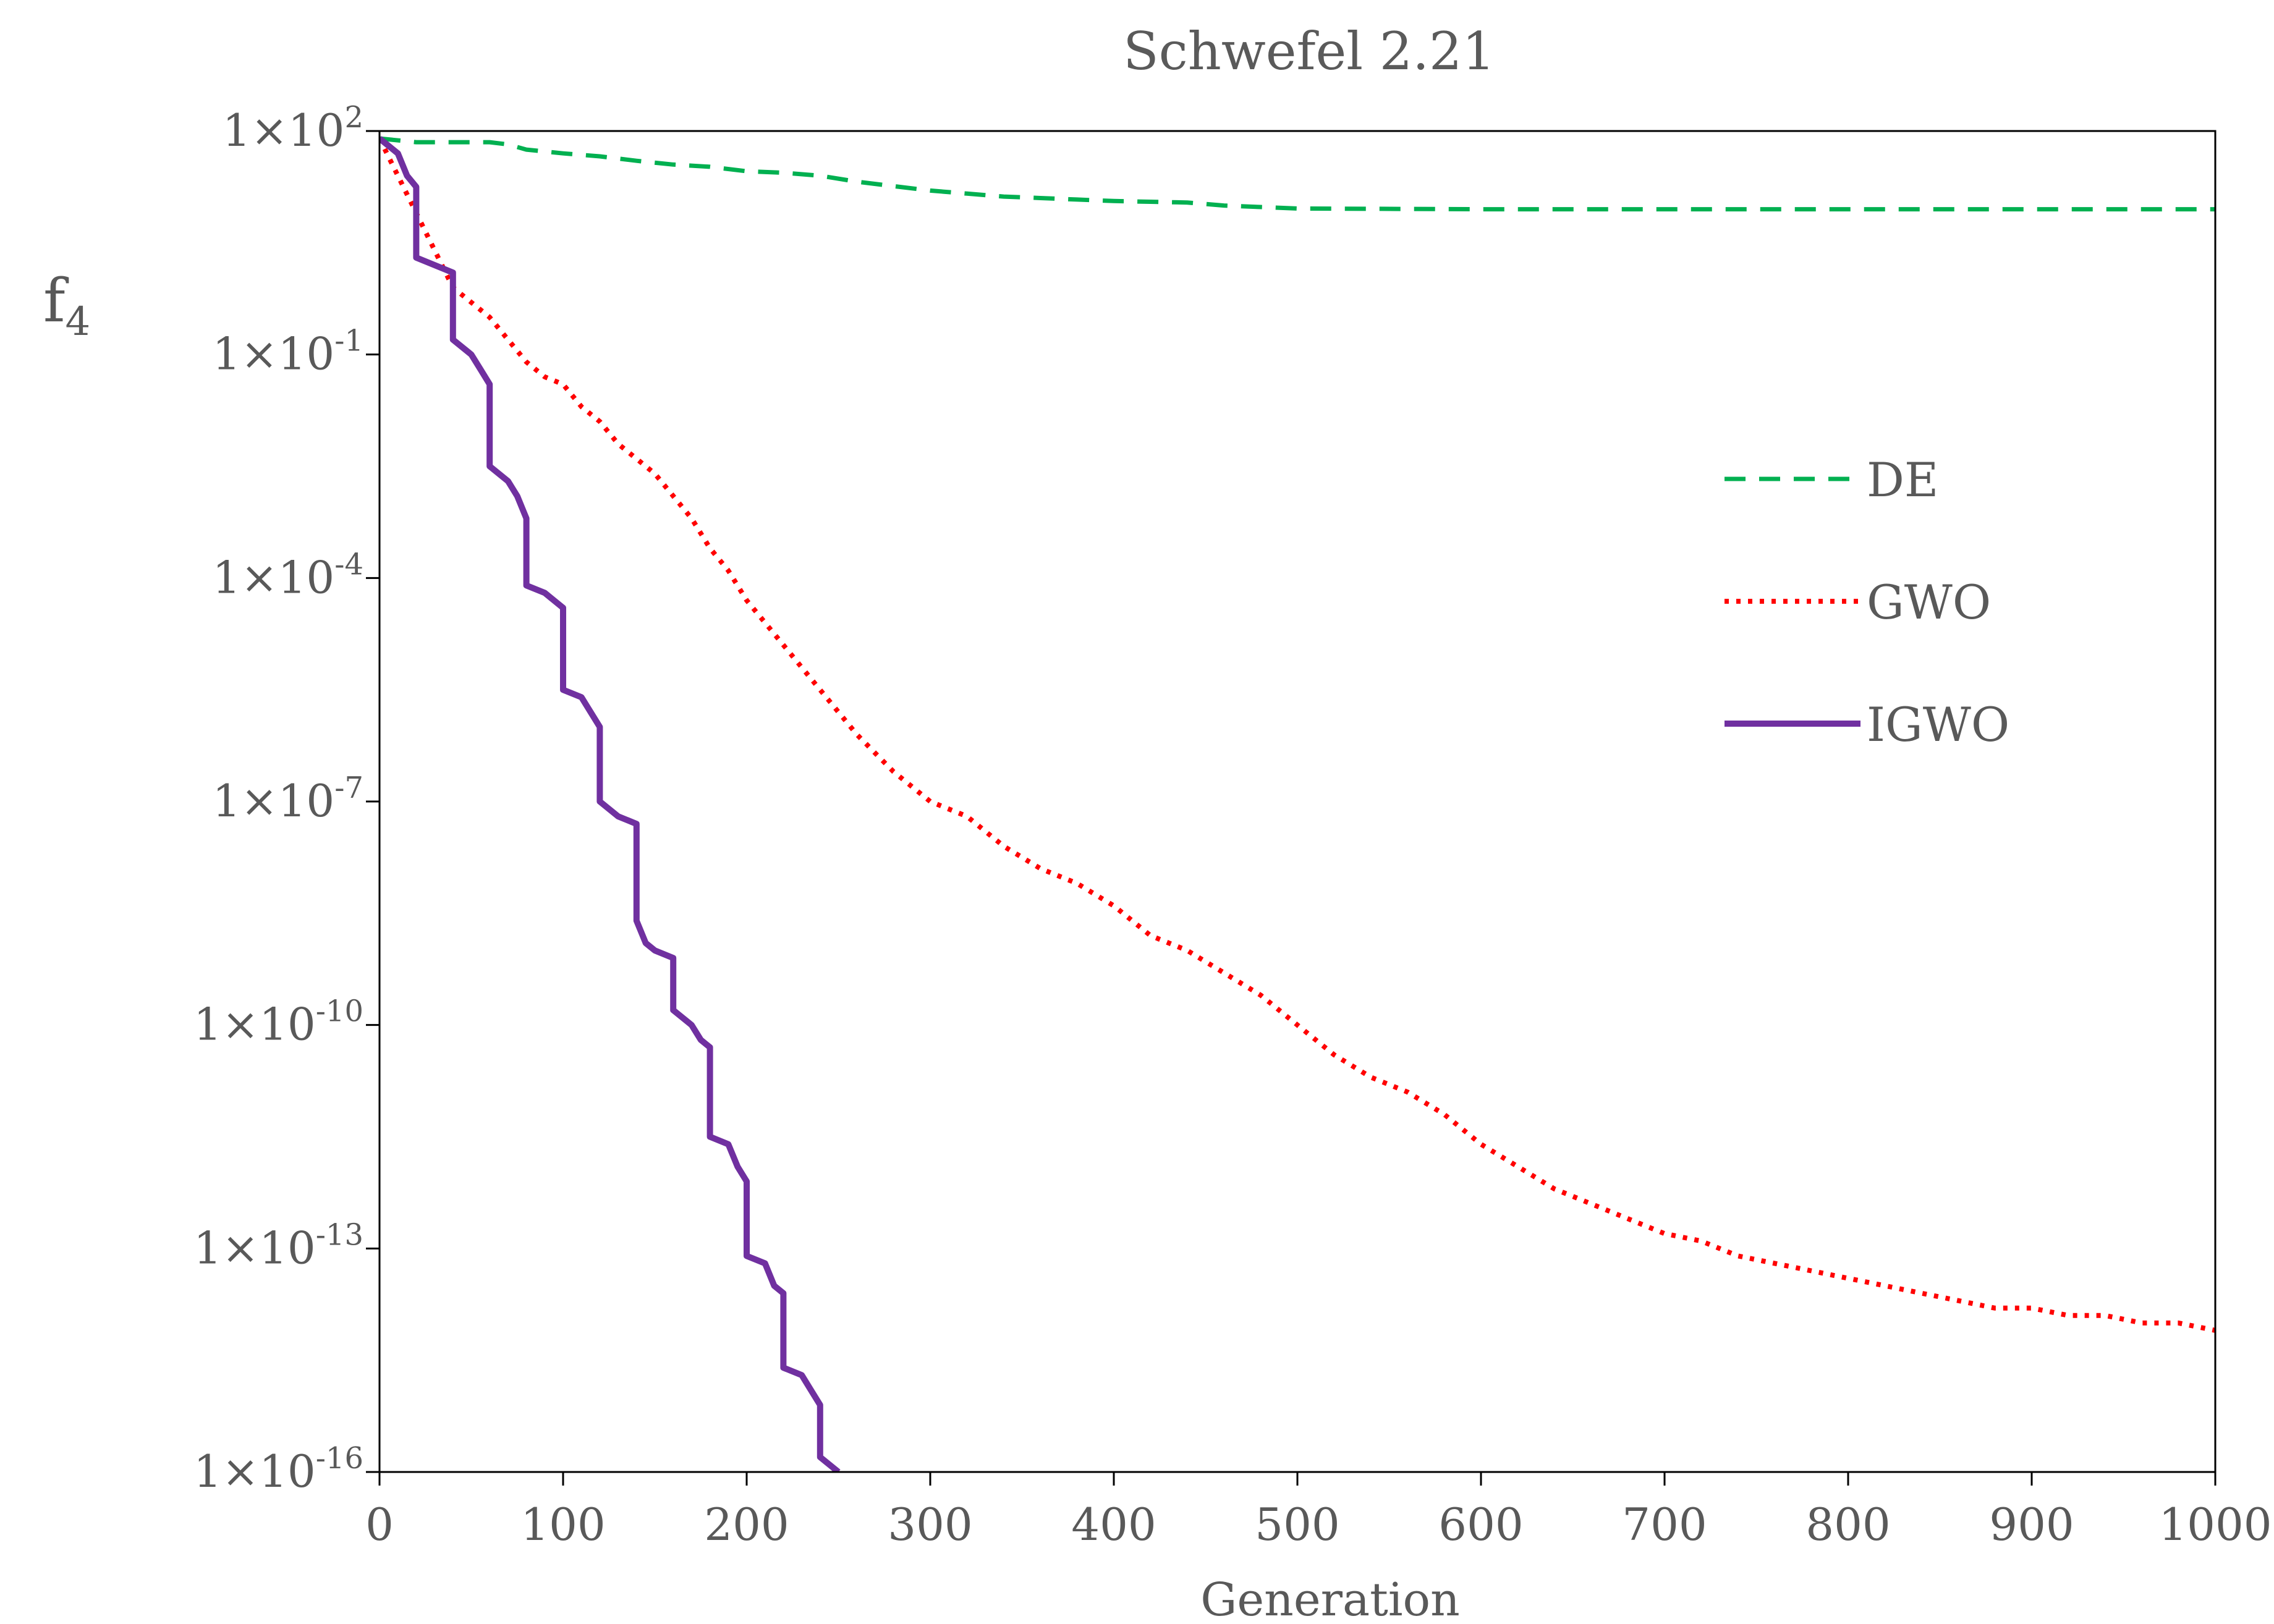 The image size is (2274, 1624). I want to click on x-tick-label: 700, so click(1665, 1524).